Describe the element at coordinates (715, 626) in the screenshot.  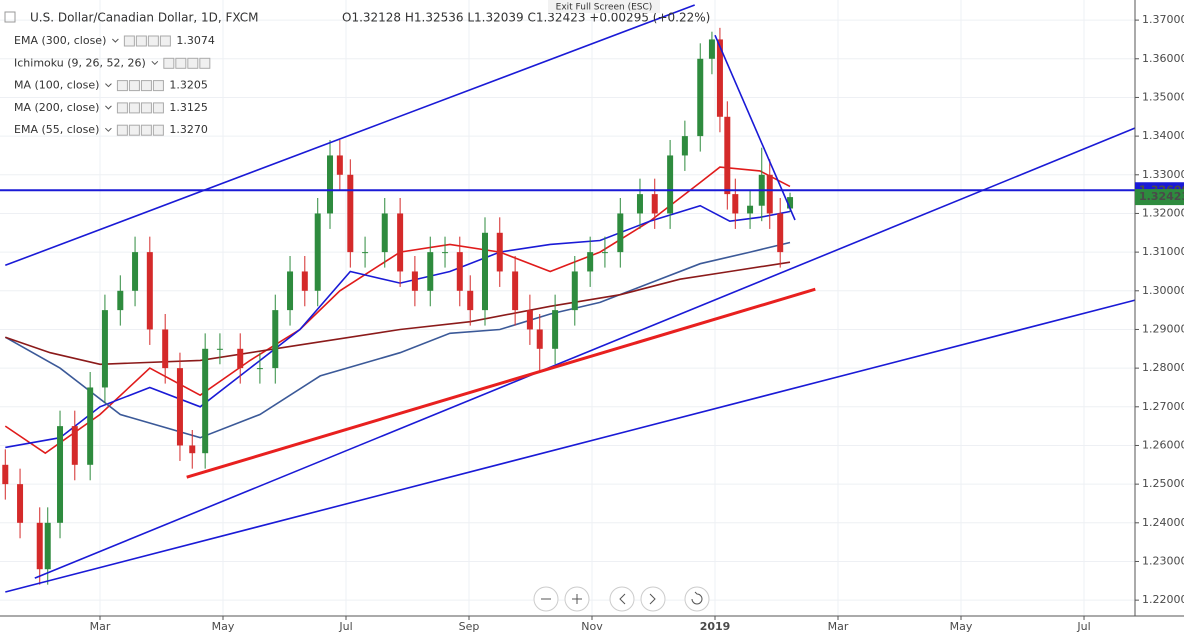
I see `x-tick-label: 2019` at that location.